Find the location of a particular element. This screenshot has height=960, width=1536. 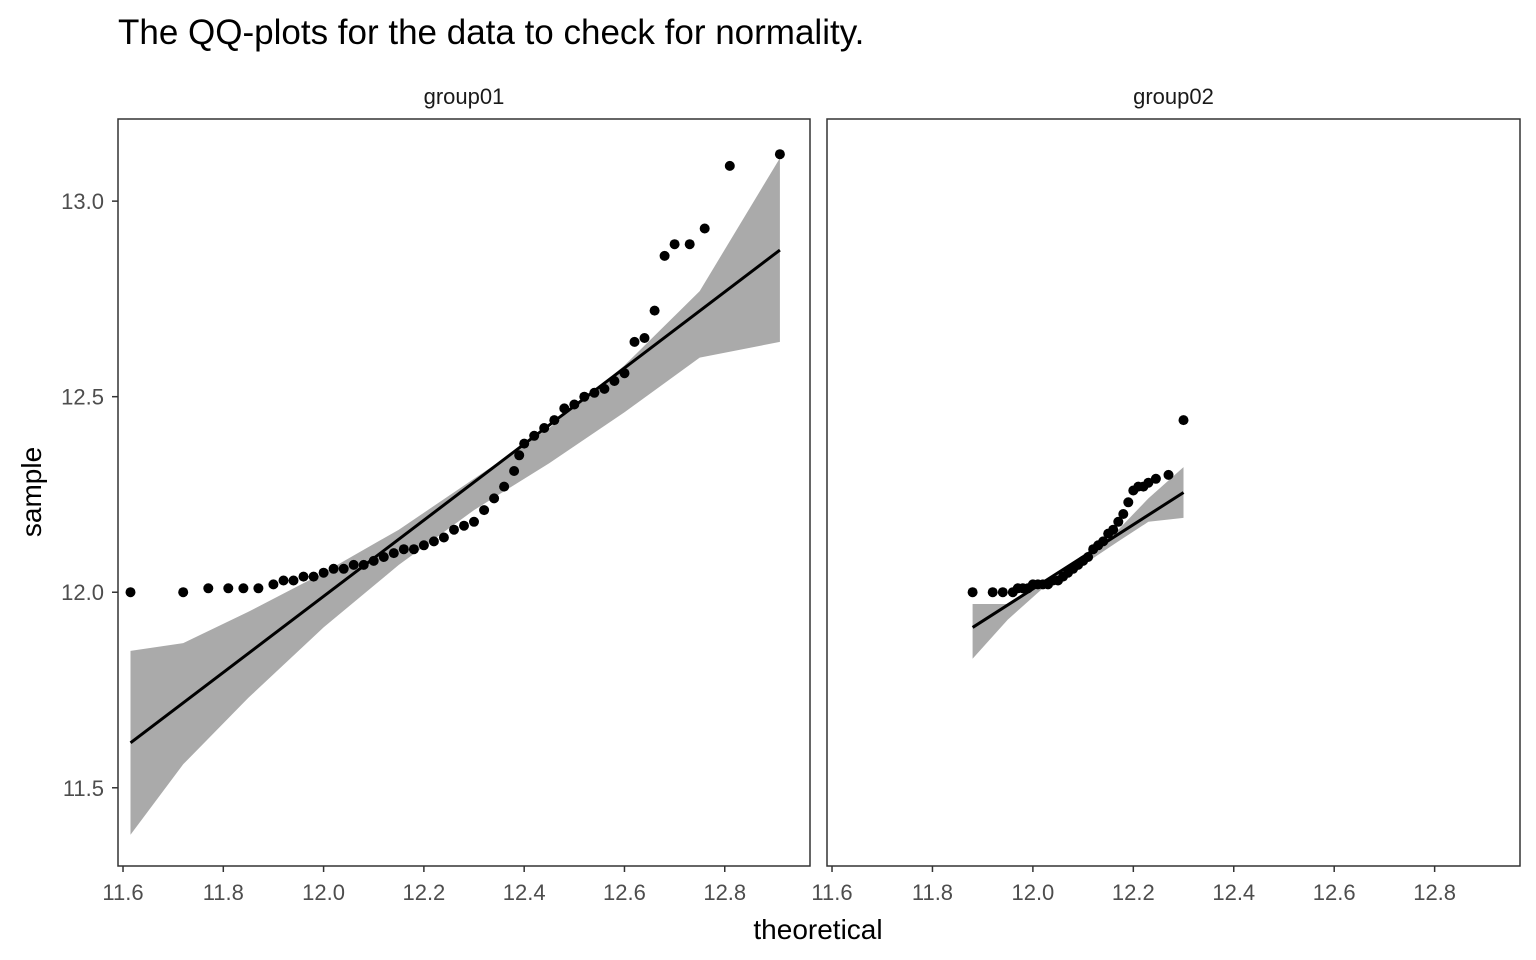

y-tick-label: 11.5 is located at coordinates (83, 788).